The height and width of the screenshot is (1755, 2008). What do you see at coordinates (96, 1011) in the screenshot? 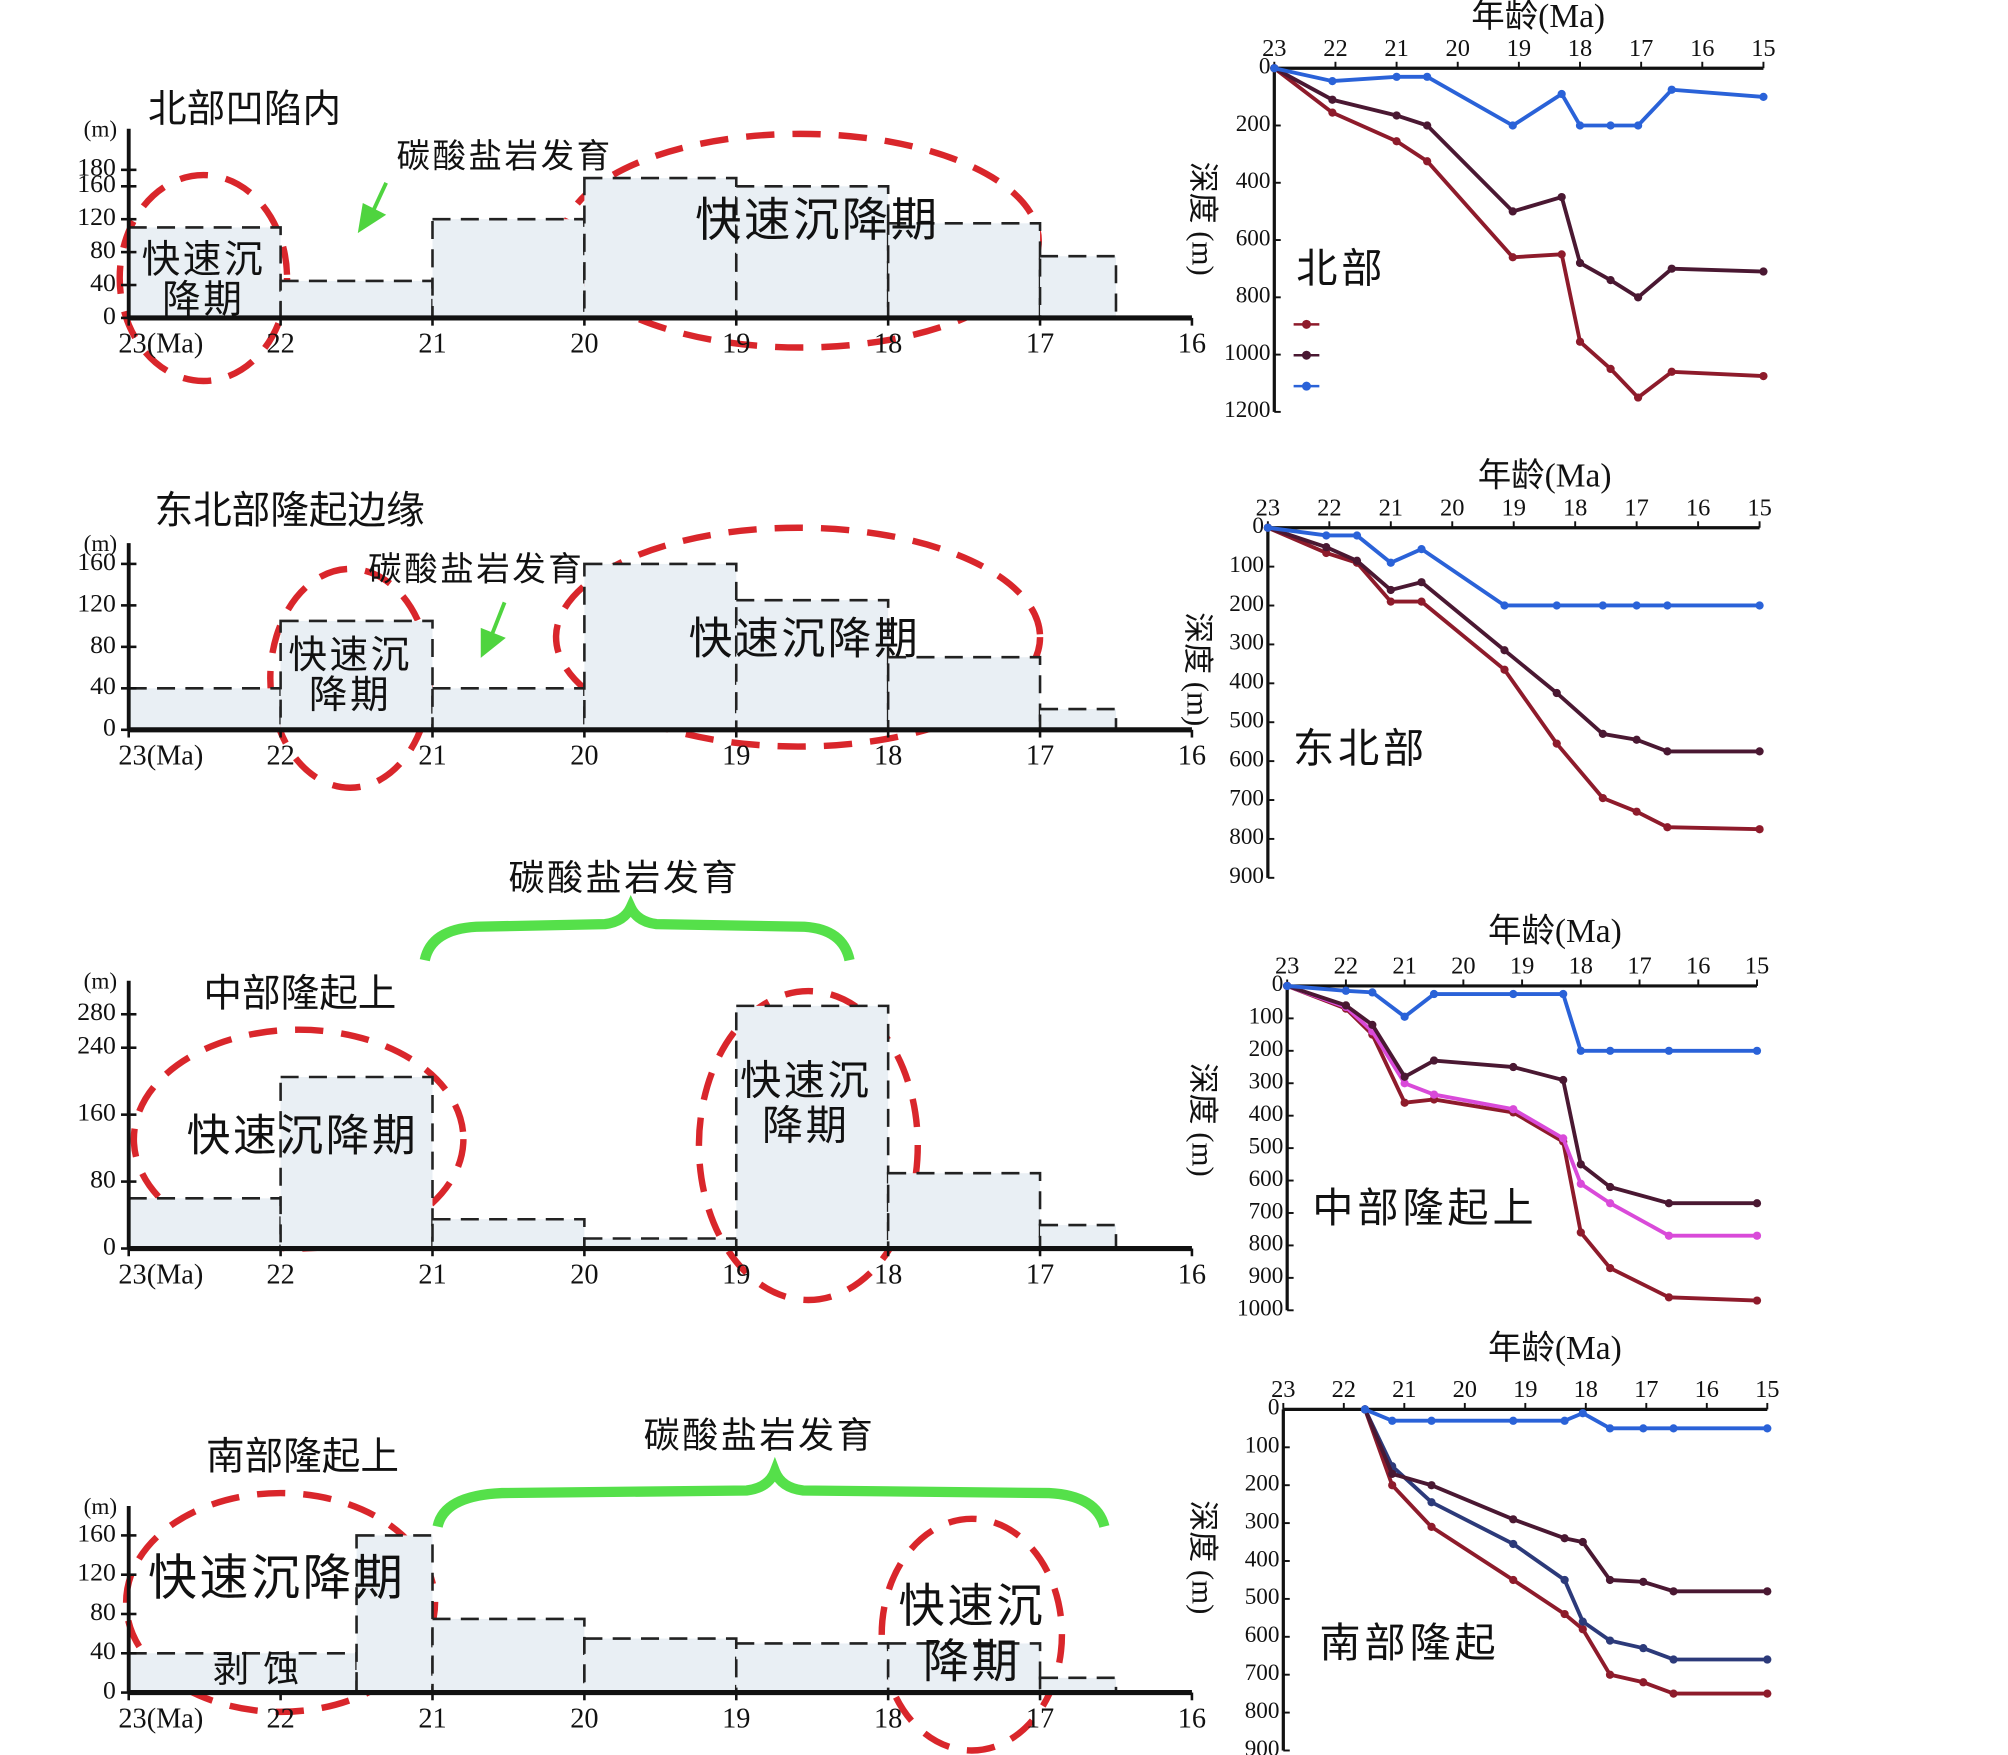
I see `y-tick-label: 280` at bounding box center [96, 1011].